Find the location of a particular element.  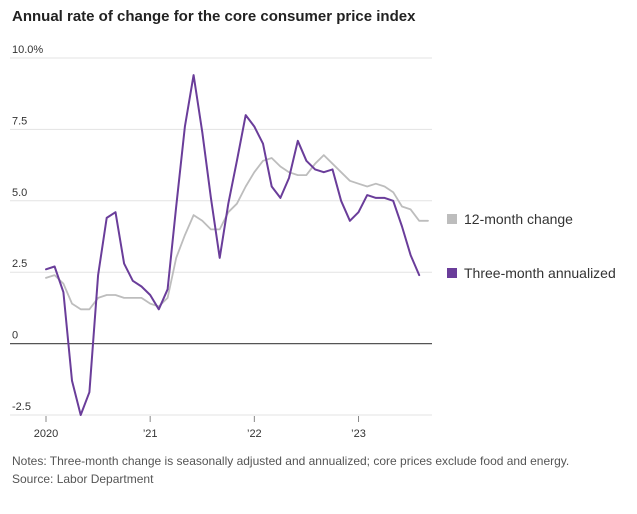

y-tick-label: 5.0 is located at coordinates (19, 193).